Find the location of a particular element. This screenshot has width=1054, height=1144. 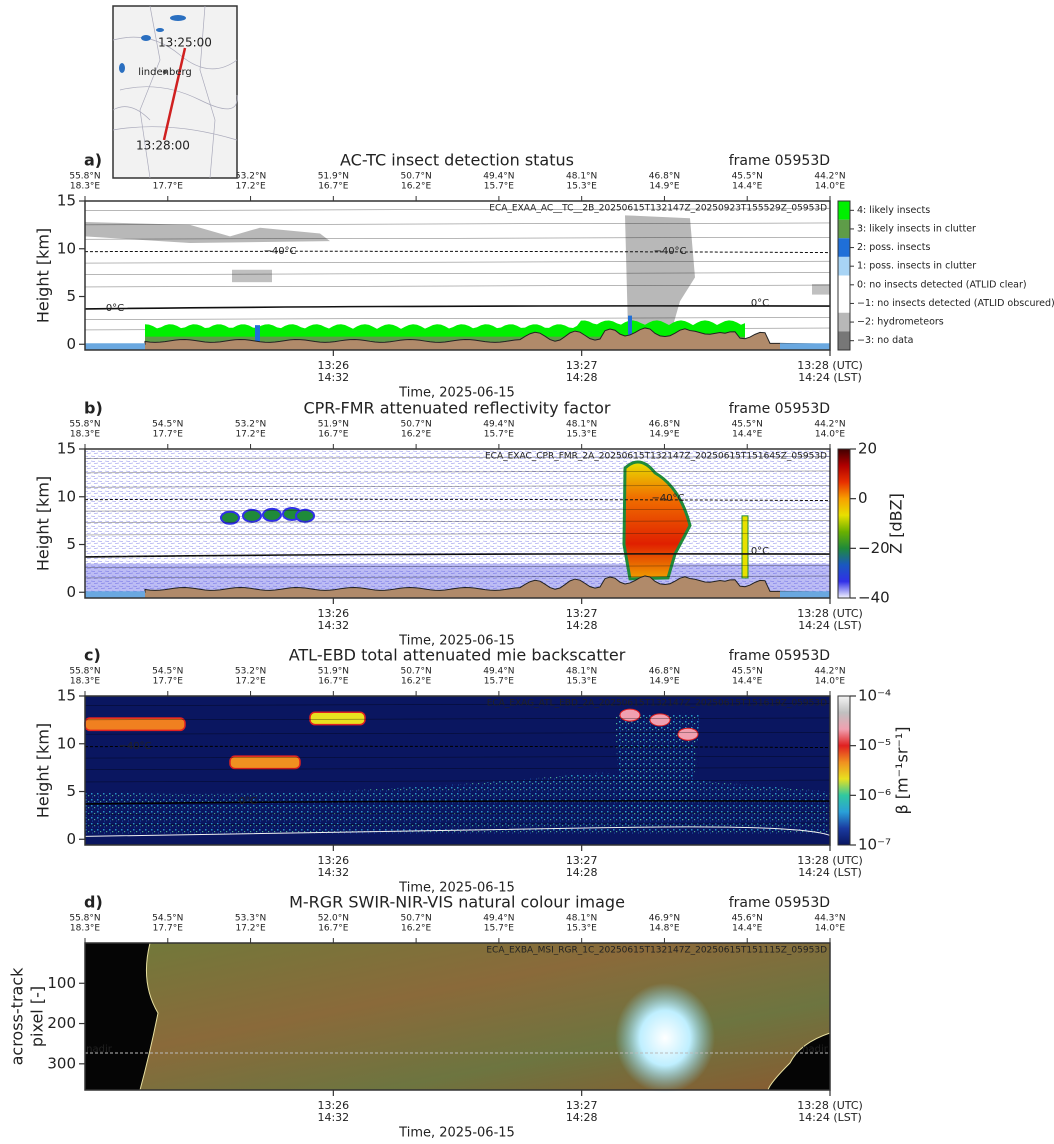

legend-label: 0: no insects detected (ATLID clear) is located at coordinates (942, 284).